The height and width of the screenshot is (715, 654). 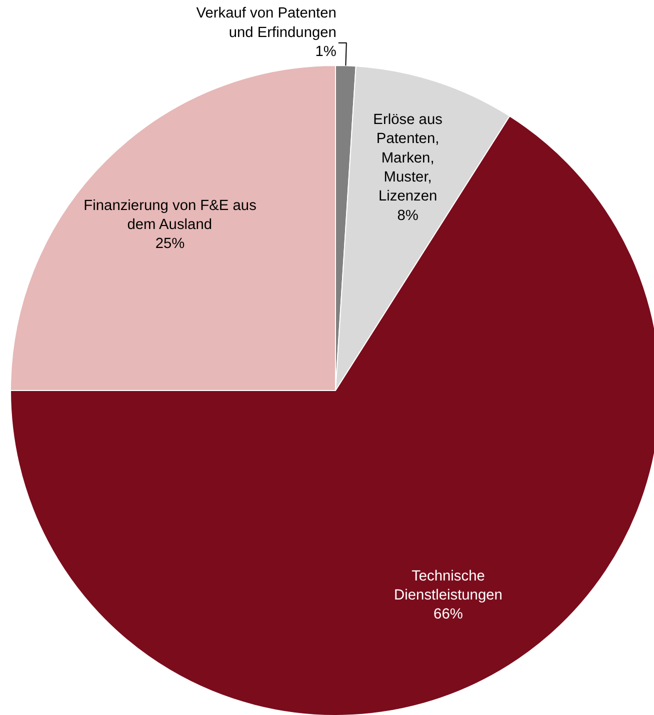 I want to click on data-label: 25%, so click(x=170, y=244).